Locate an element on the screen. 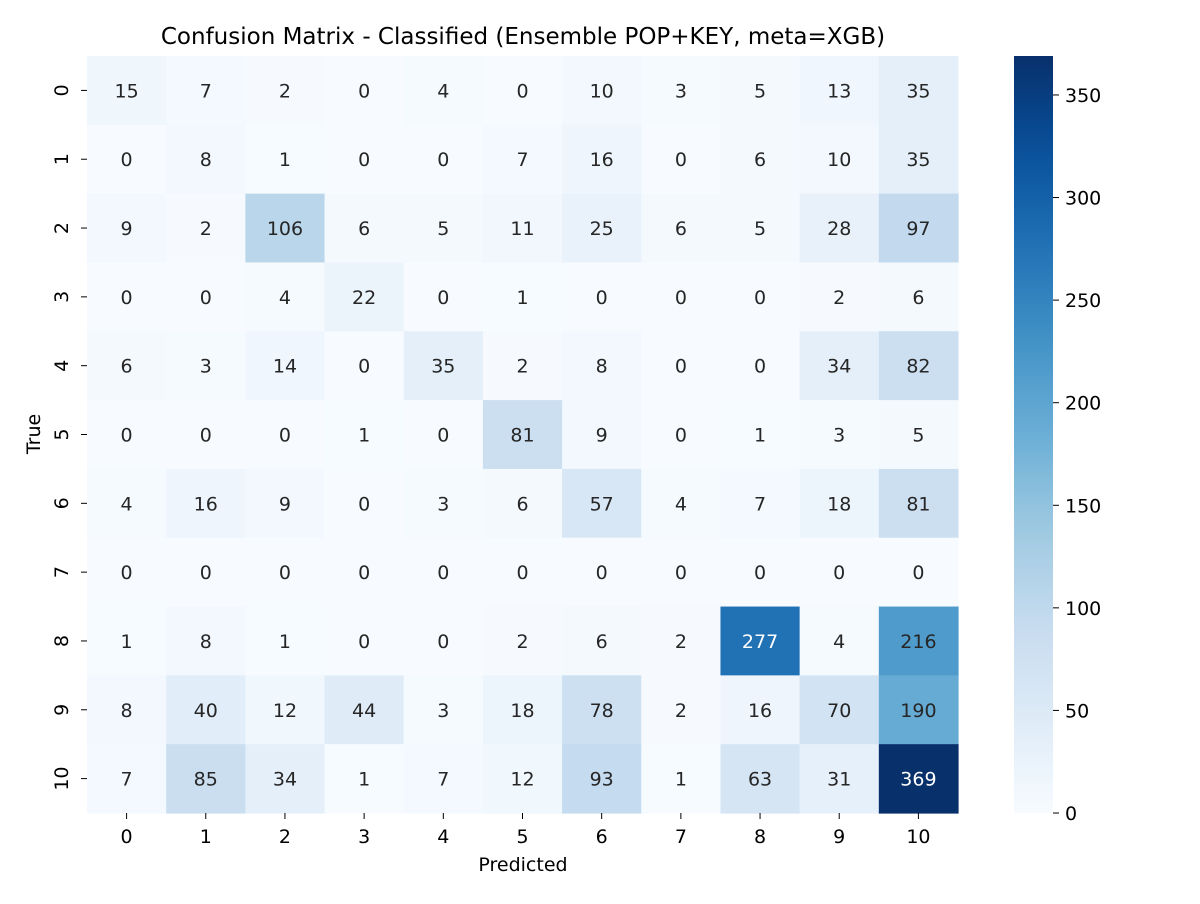 Image resolution: width=1200 pixels, height=904 pixels. heatmap-cell-r9-c9 is located at coordinates (839, 710).